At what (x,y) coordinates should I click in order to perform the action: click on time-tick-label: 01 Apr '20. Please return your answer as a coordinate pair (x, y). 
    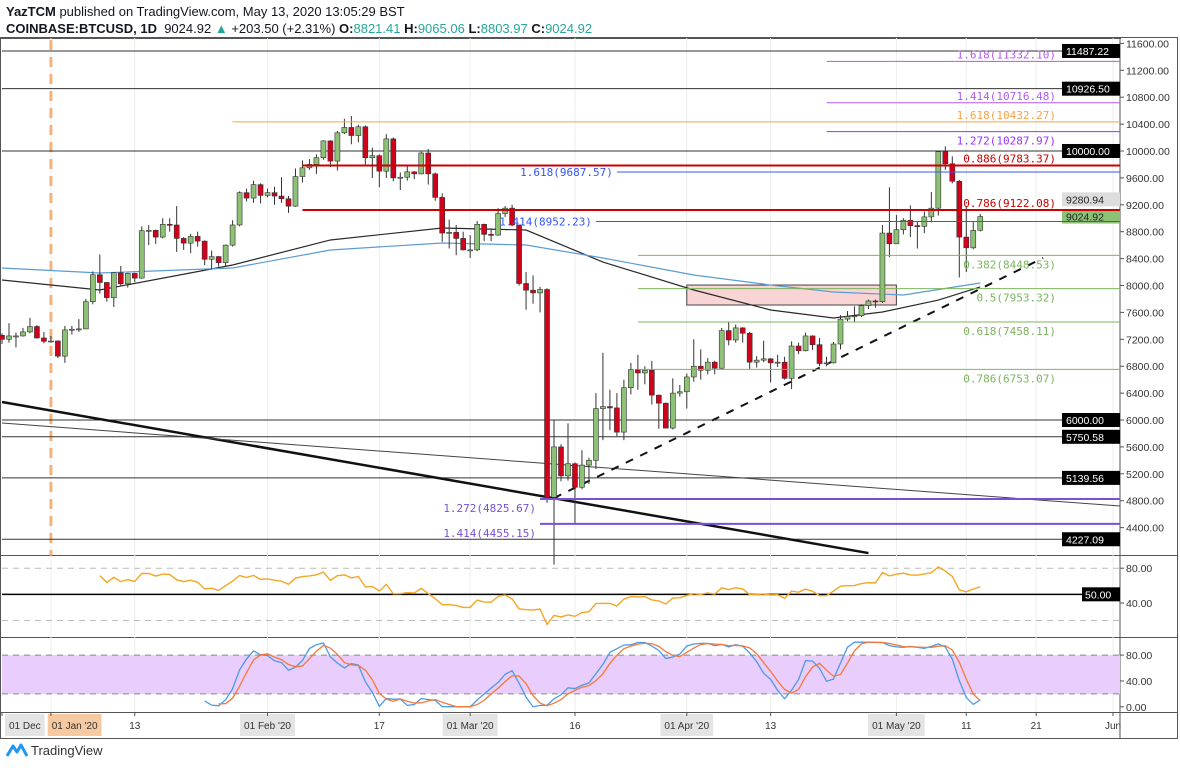
    Looking at the image, I should click on (686, 726).